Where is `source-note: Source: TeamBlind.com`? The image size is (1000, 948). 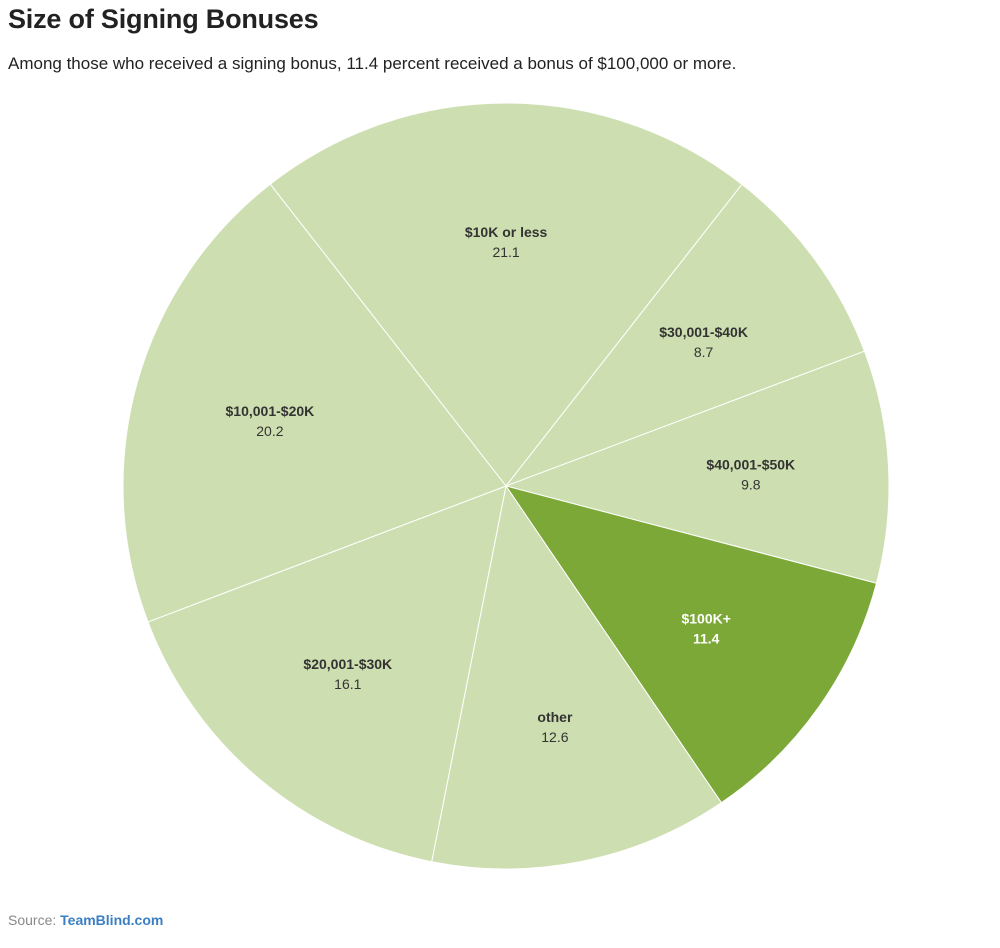 source-note: Source: TeamBlind.com is located at coordinates (85, 920).